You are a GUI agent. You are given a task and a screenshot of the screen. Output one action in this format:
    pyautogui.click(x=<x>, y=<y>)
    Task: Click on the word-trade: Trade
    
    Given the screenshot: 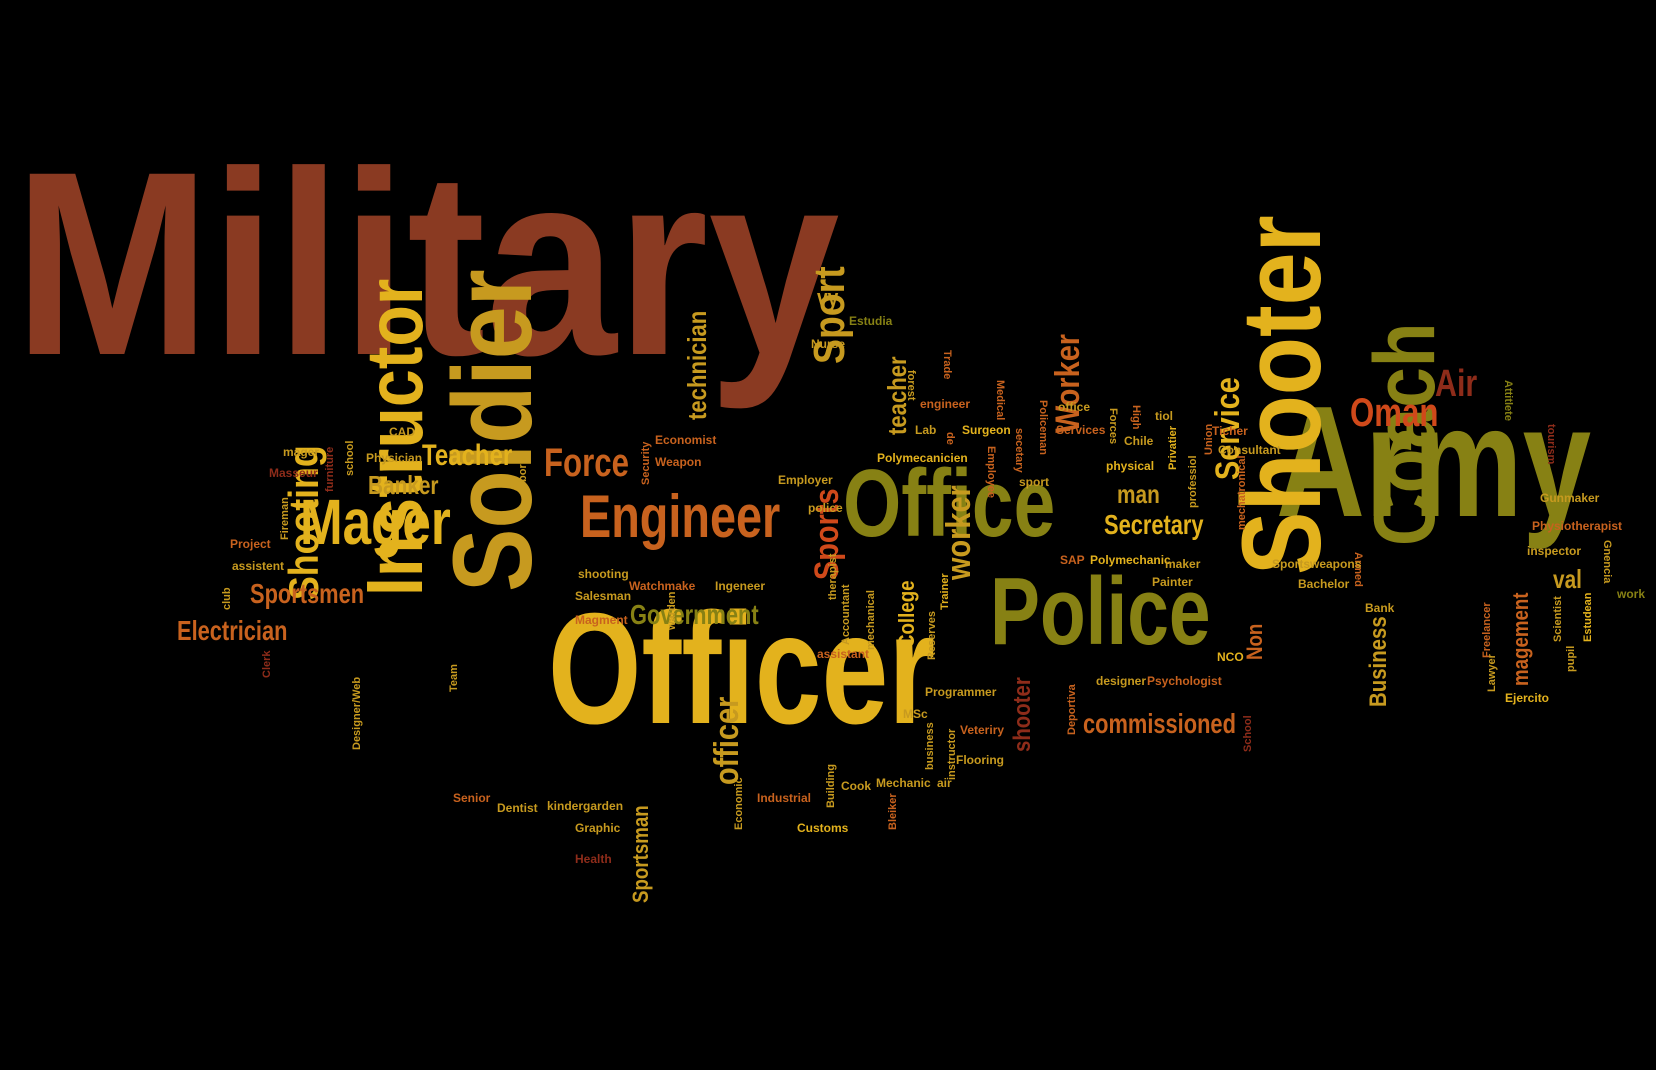 What is the action you would take?
    pyautogui.click(x=947, y=365)
    